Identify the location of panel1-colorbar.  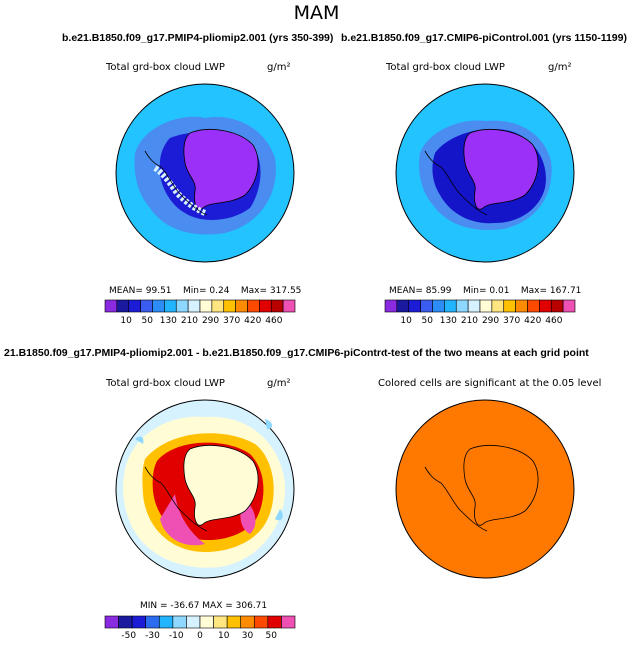
(200, 306).